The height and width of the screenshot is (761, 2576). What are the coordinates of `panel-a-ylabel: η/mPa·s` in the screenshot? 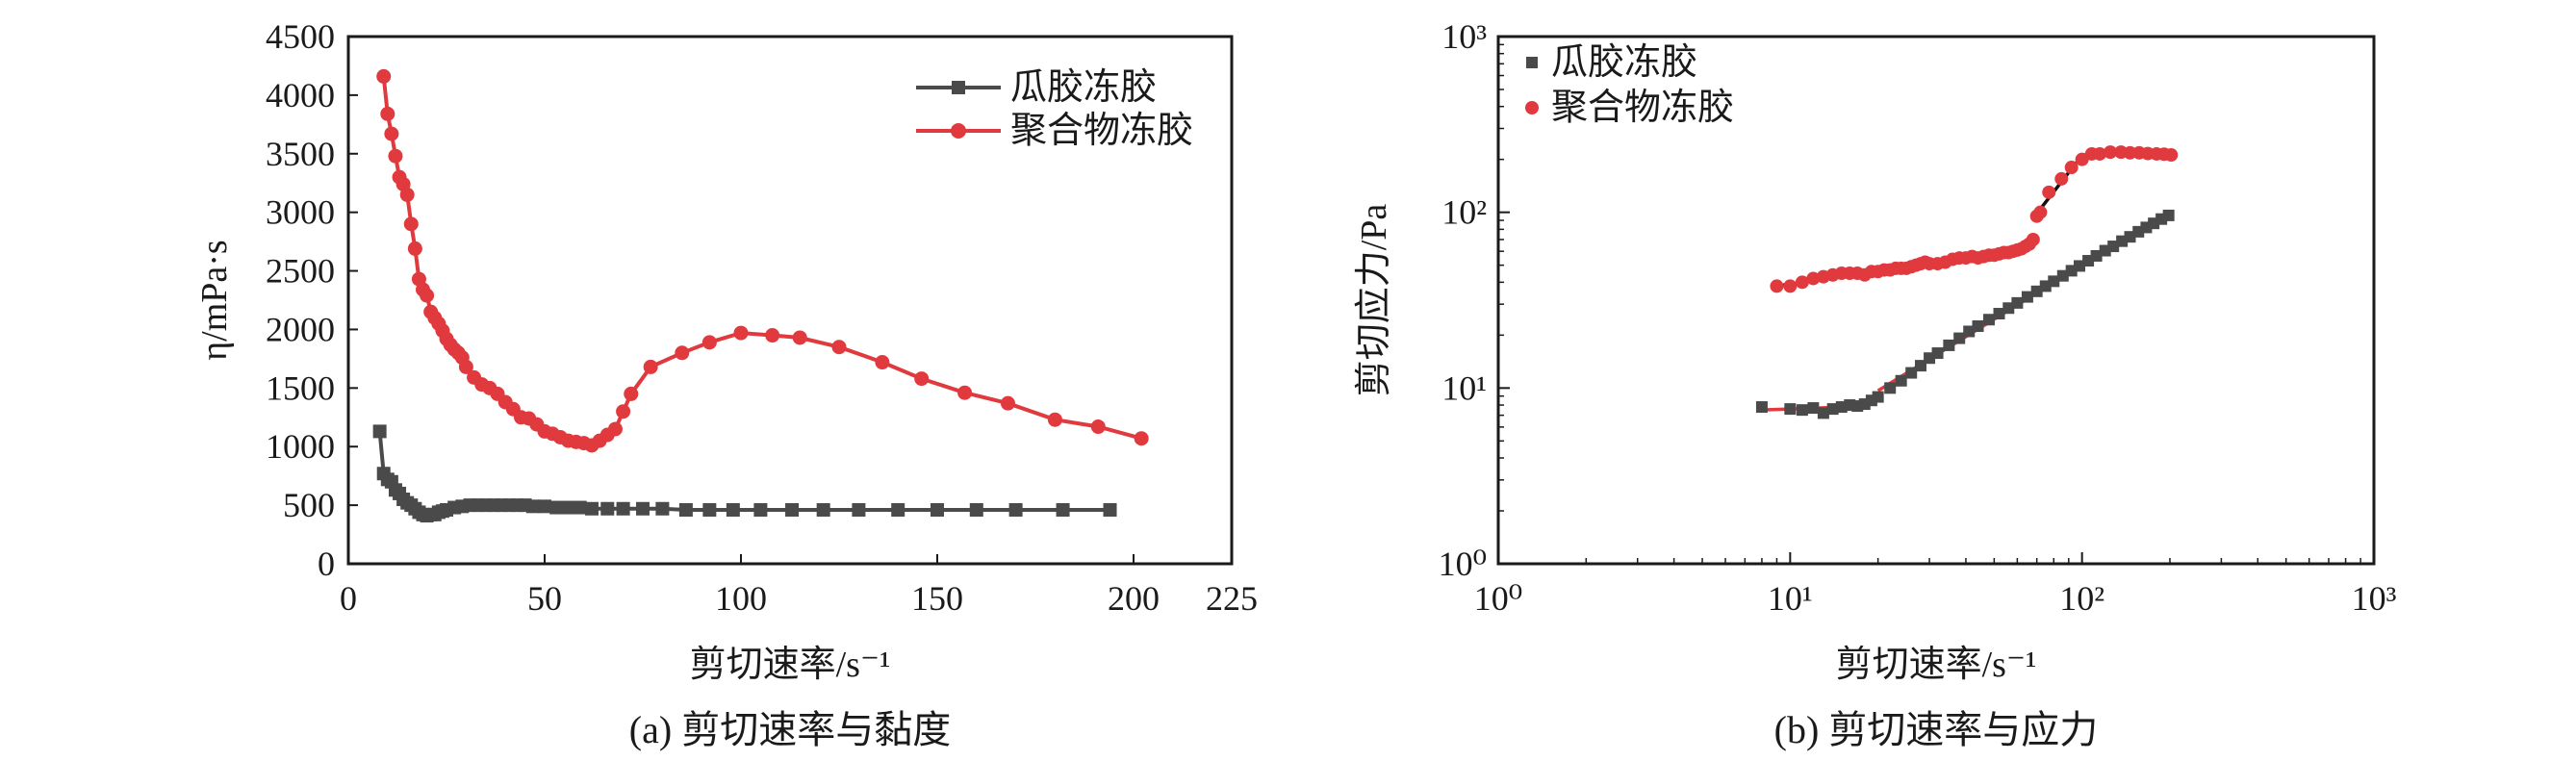 It's located at (214, 300).